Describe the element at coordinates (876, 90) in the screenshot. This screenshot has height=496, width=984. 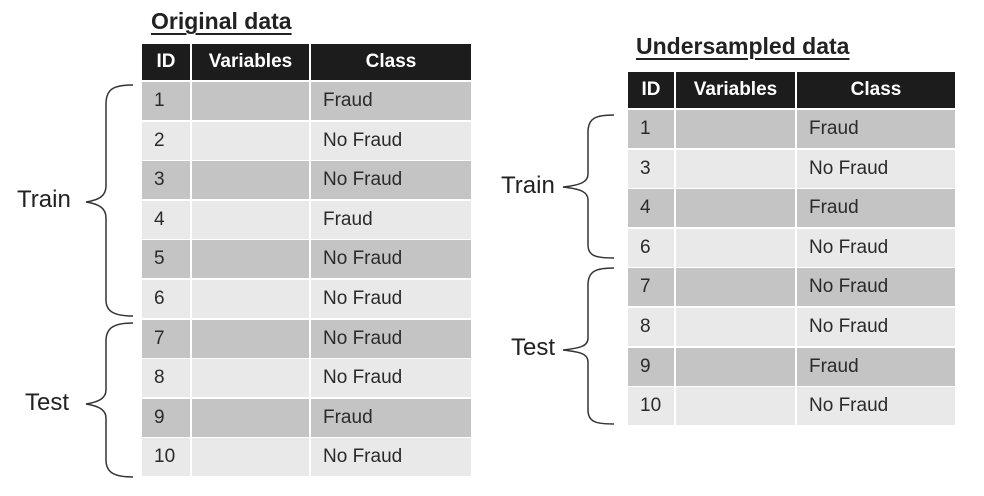
I see `undersampled-header-class: Class` at that location.